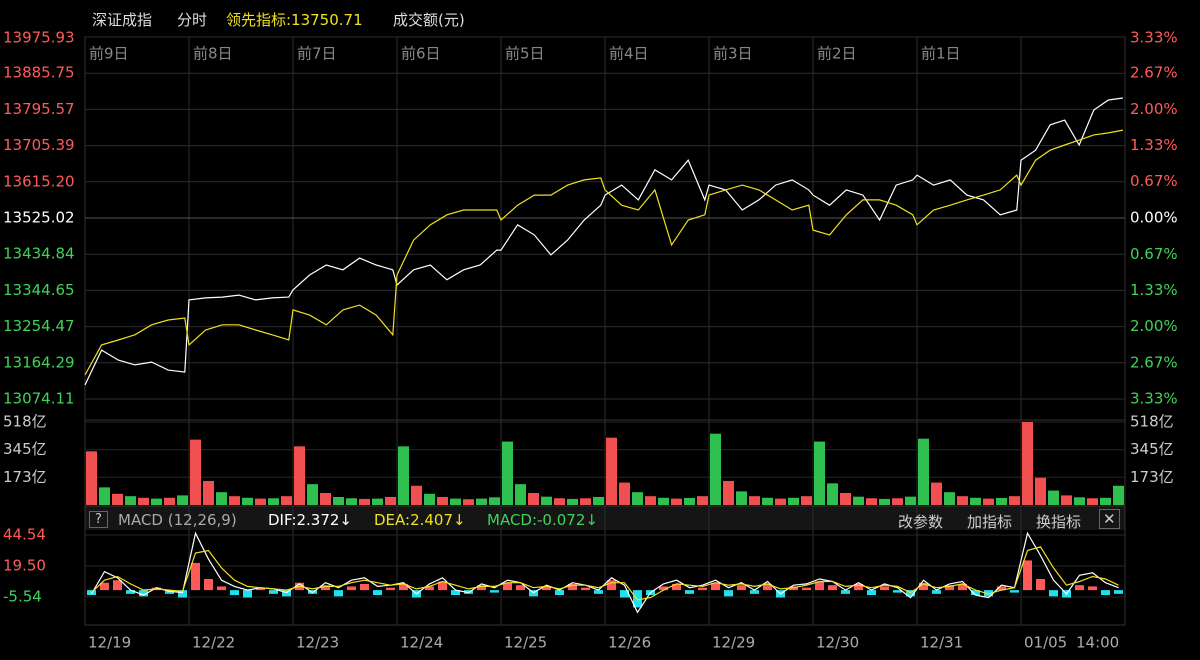 This screenshot has width=1200, height=660. I want to click on macd-line, so click(605, 573).